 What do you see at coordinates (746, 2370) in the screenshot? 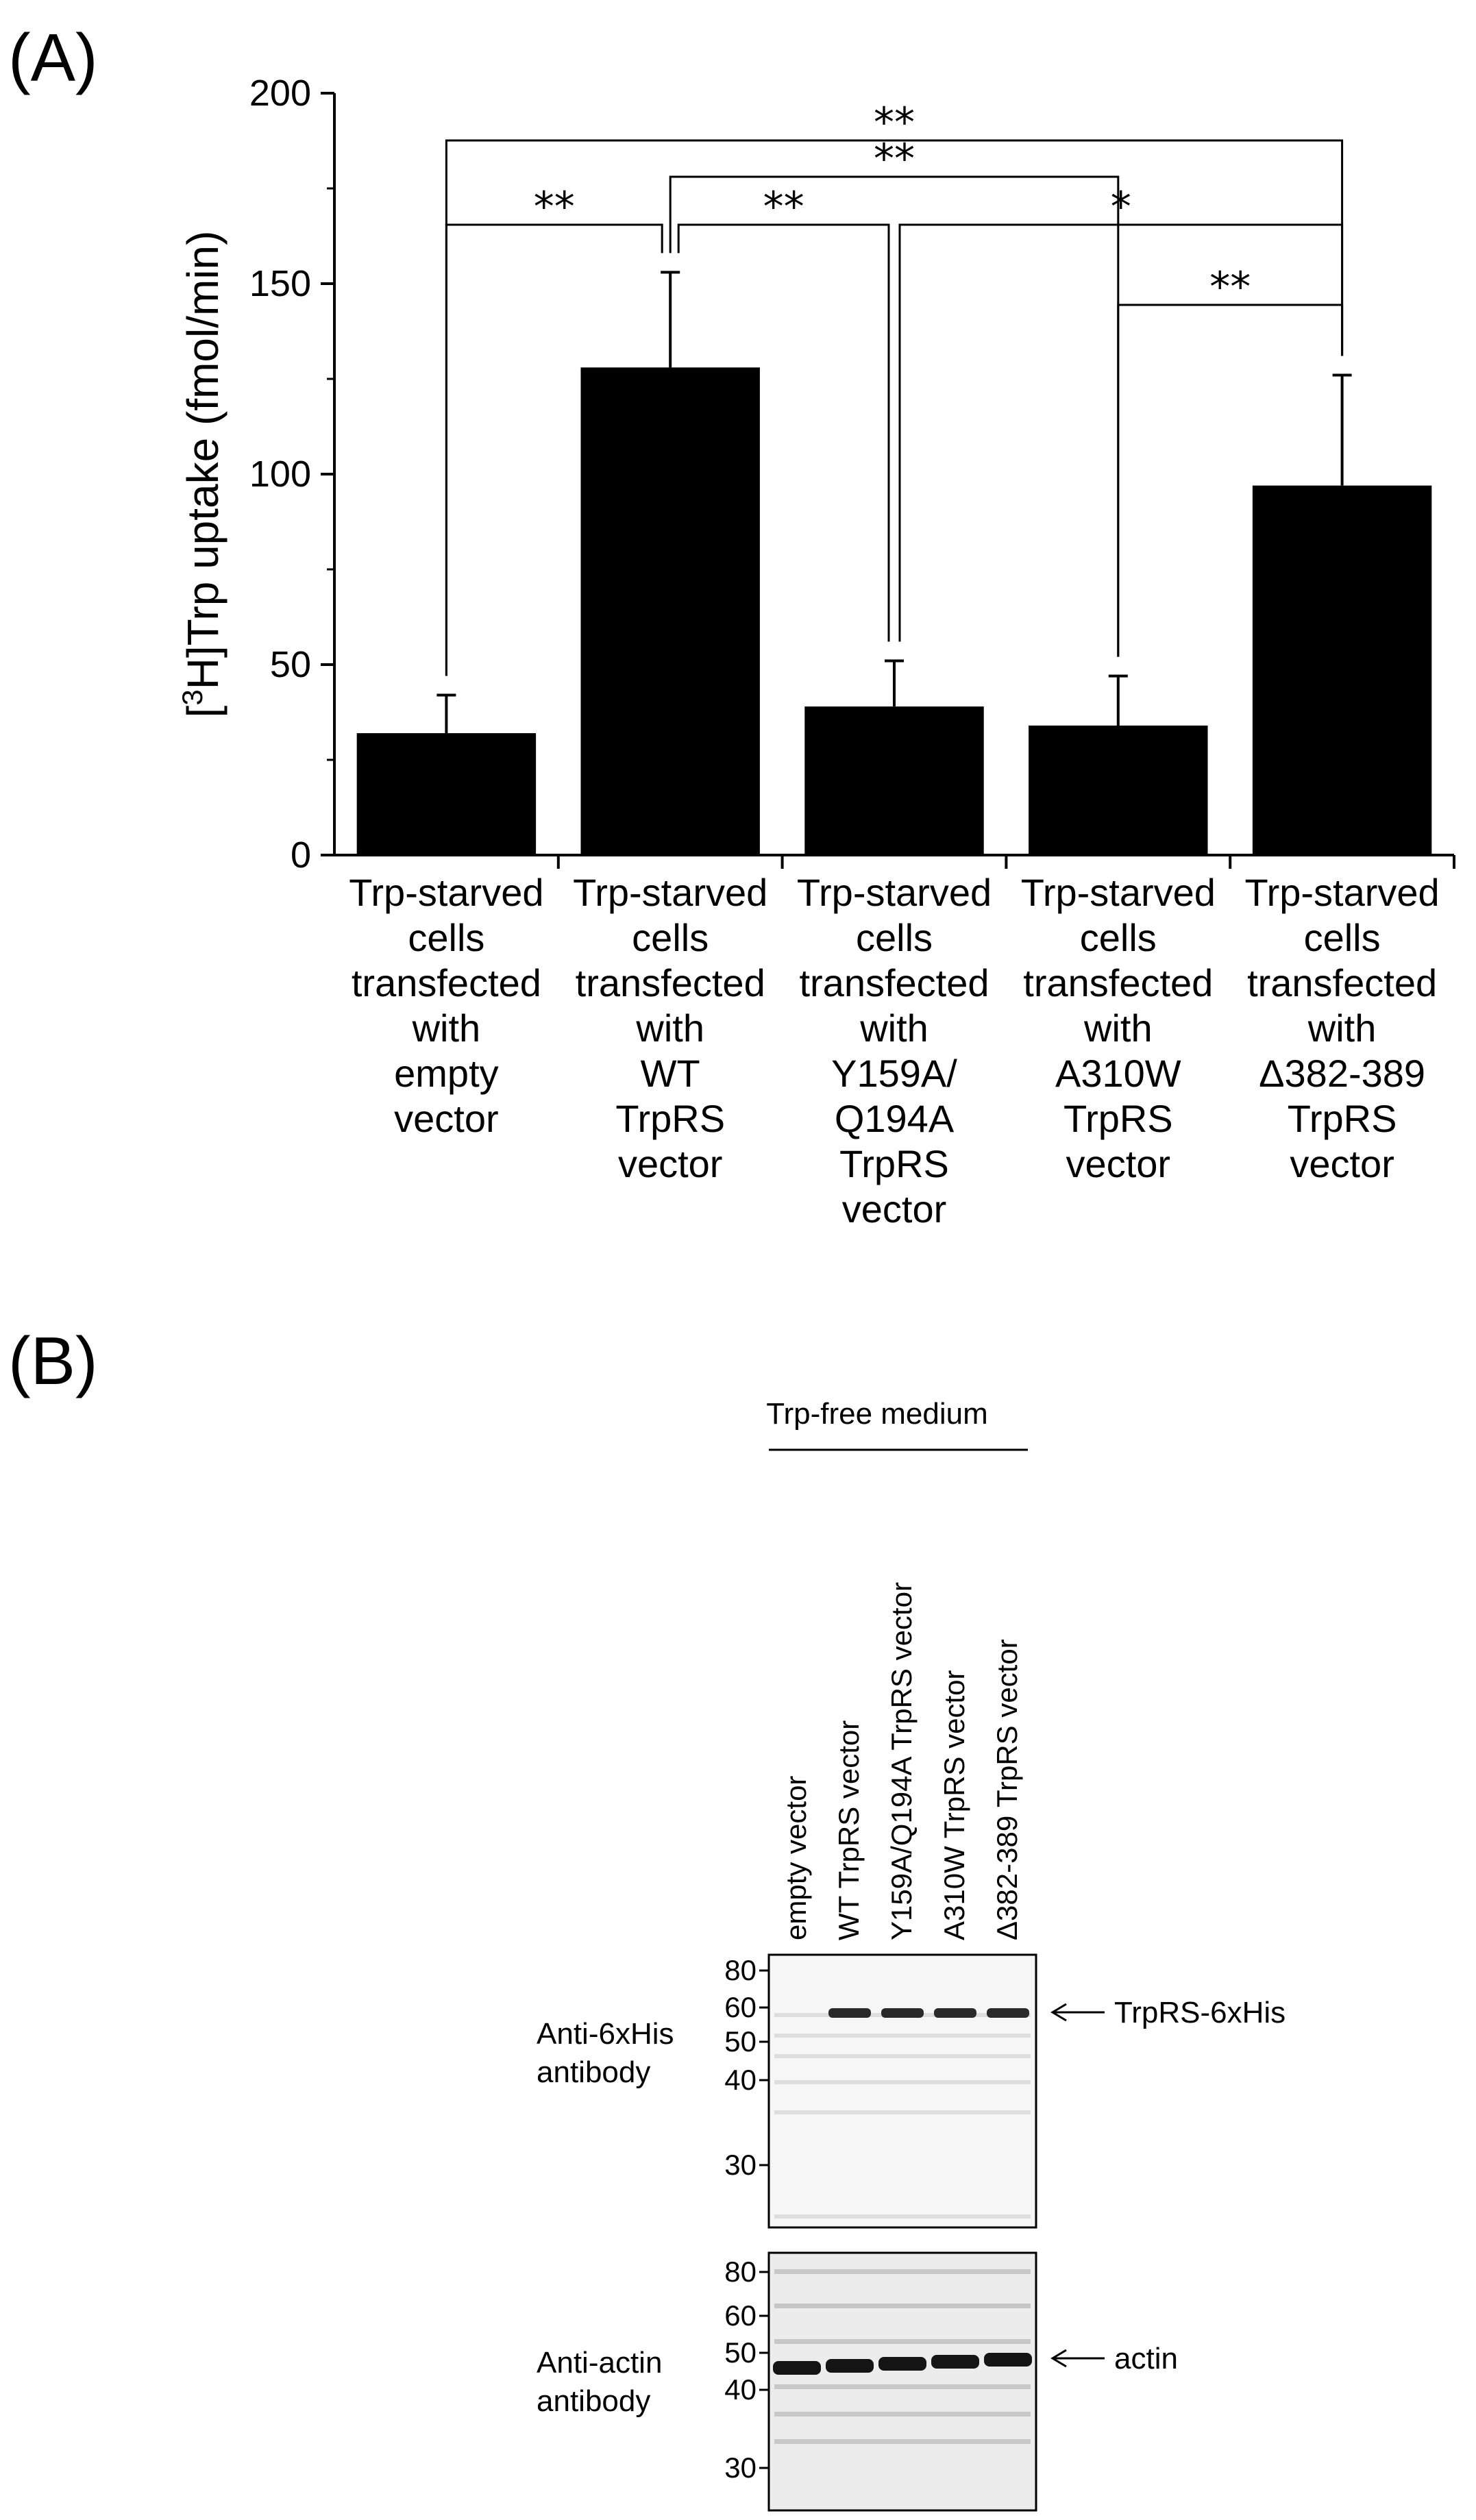
I see `actin-blot-markers: 80 60 50 40 30` at bounding box center [746, 2370].